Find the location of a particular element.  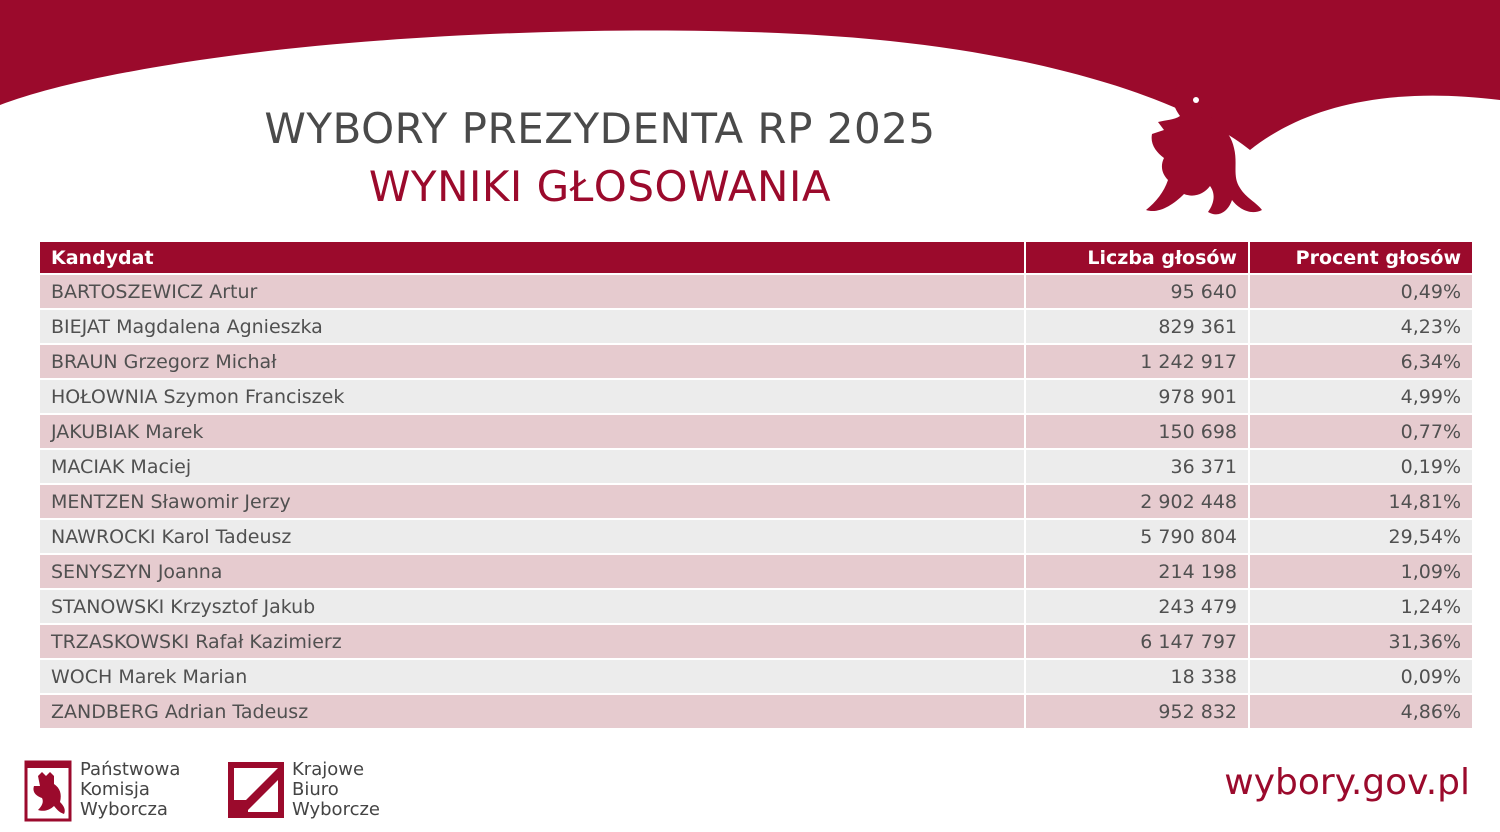

kbw-line: Biuro is located at coordinates (315, 789).